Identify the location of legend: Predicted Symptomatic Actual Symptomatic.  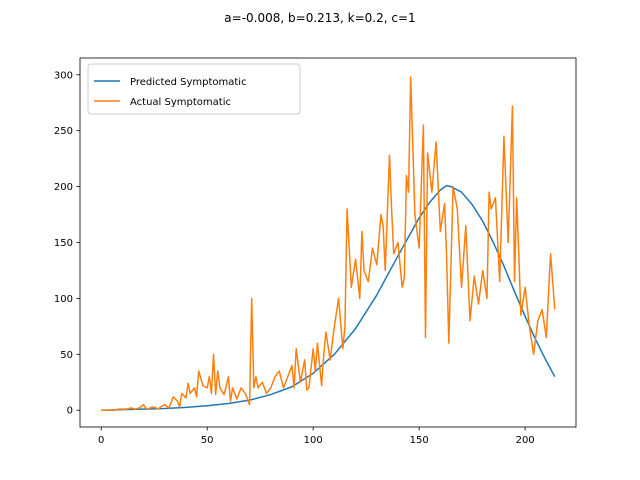
(194, 89).